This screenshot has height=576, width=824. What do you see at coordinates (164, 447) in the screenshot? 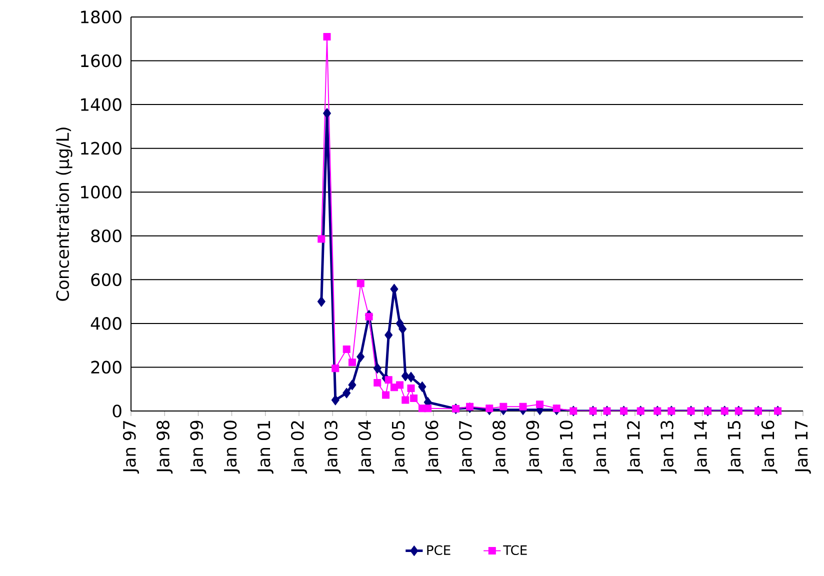
I see `x-tick-label: Jan 98` at bounding box center [164, 447].